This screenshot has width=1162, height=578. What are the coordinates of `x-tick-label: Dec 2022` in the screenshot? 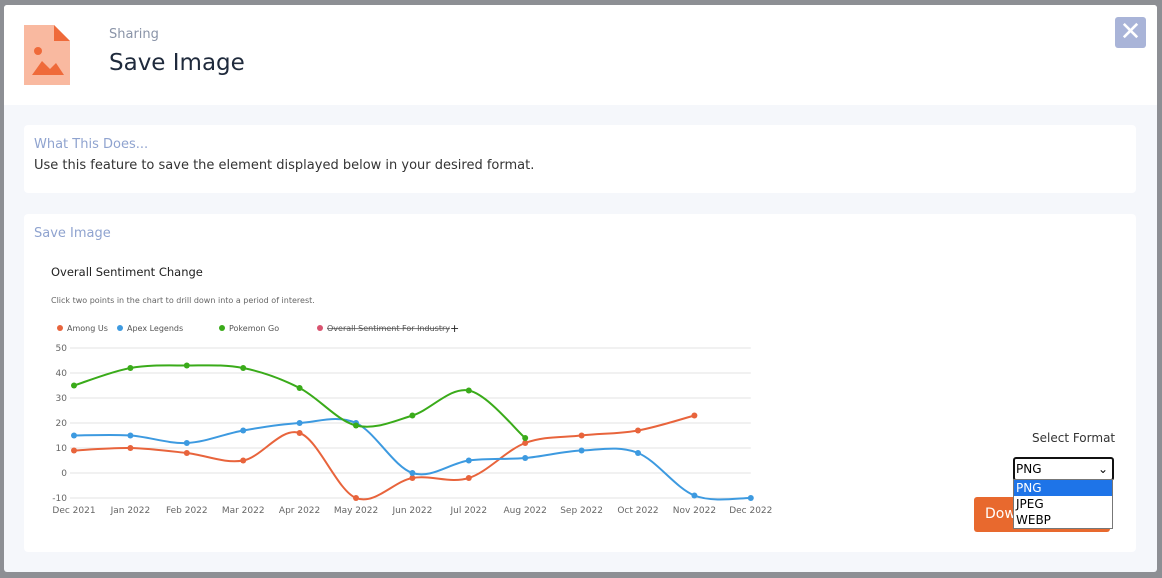 It's located at (750, 511).